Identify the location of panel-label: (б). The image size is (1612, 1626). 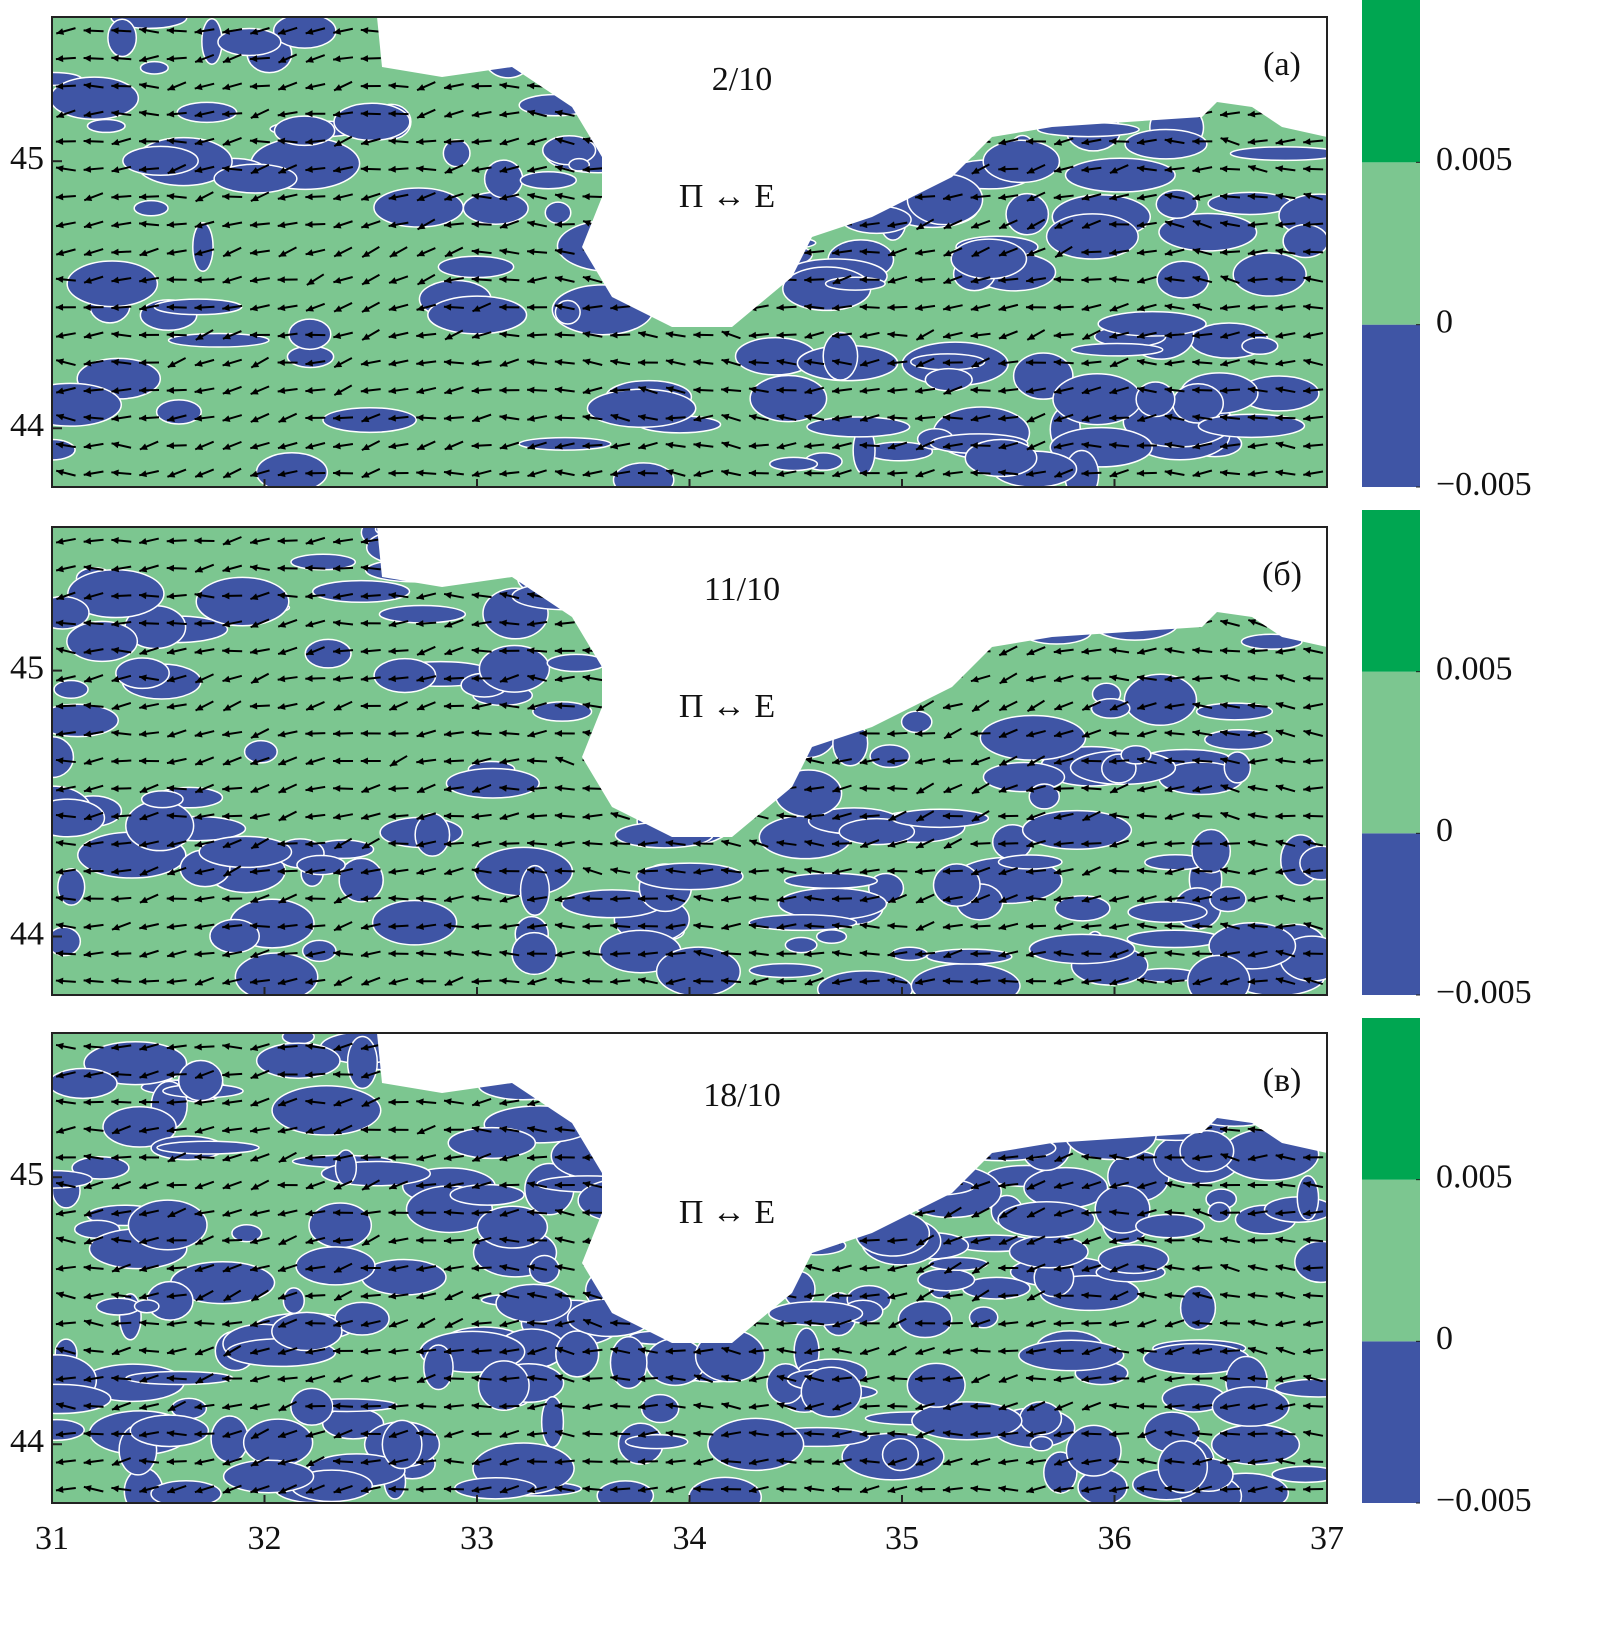
(1282, 574).